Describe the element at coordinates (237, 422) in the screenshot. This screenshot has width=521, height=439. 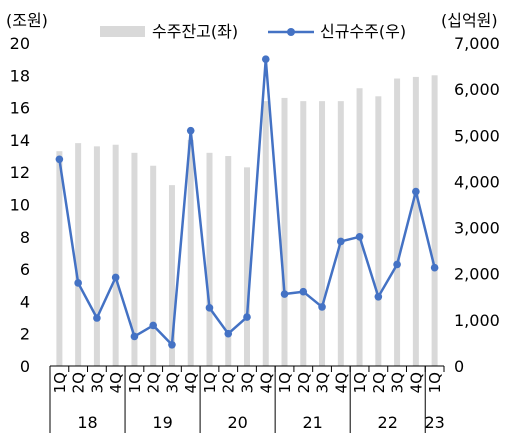
I see `year-label: 20` at that location.